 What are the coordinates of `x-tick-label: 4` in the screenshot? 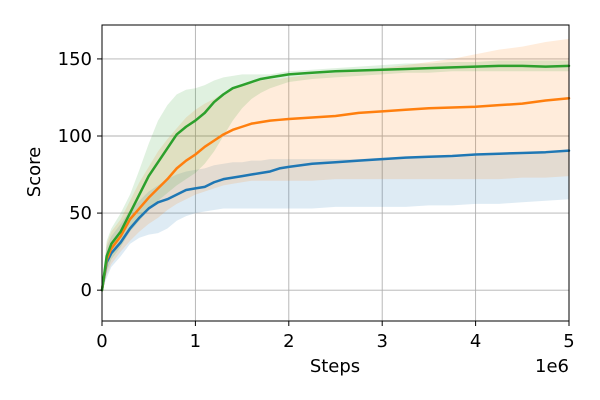 It's located at (475, 341).